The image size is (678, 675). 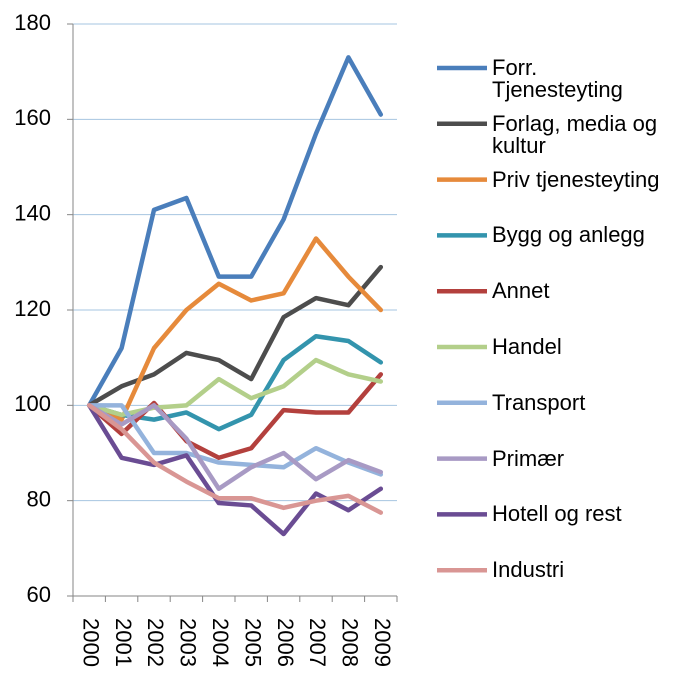 What do you see at coordinates (32, 308) in the screenshot?
I see `y-tick-label: 120` at bounding box center [32, 308].